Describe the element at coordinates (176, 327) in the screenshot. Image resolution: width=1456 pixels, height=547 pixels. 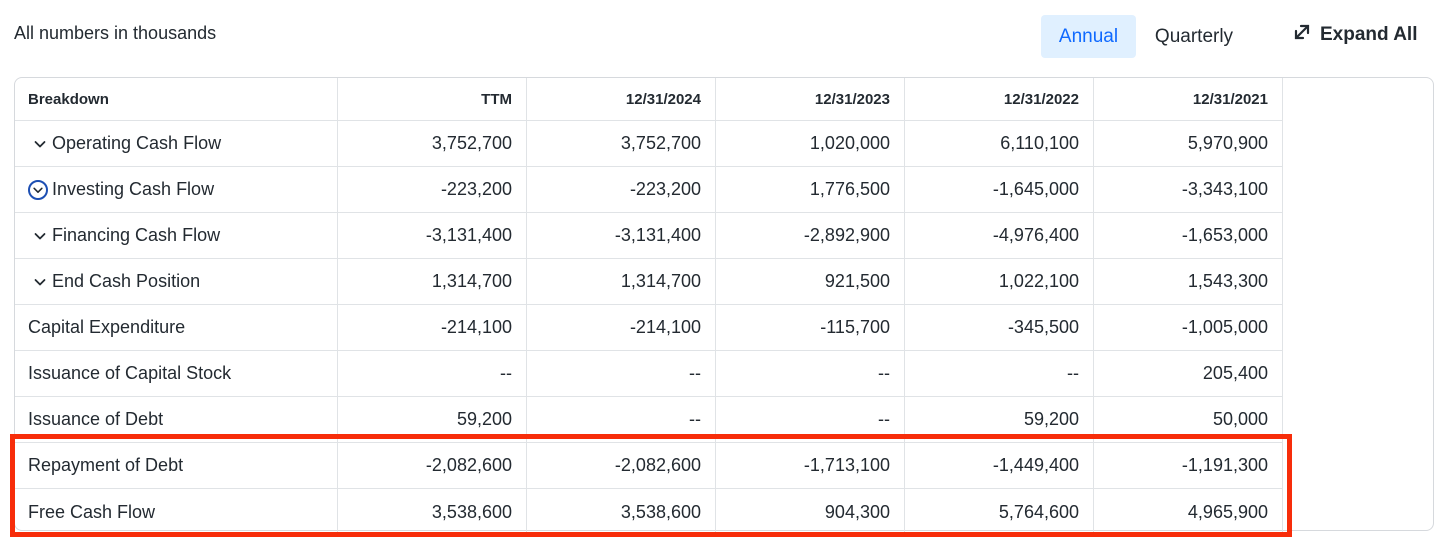
I see `row-label-capital-expenditure: Capital Expenditure` at that location.